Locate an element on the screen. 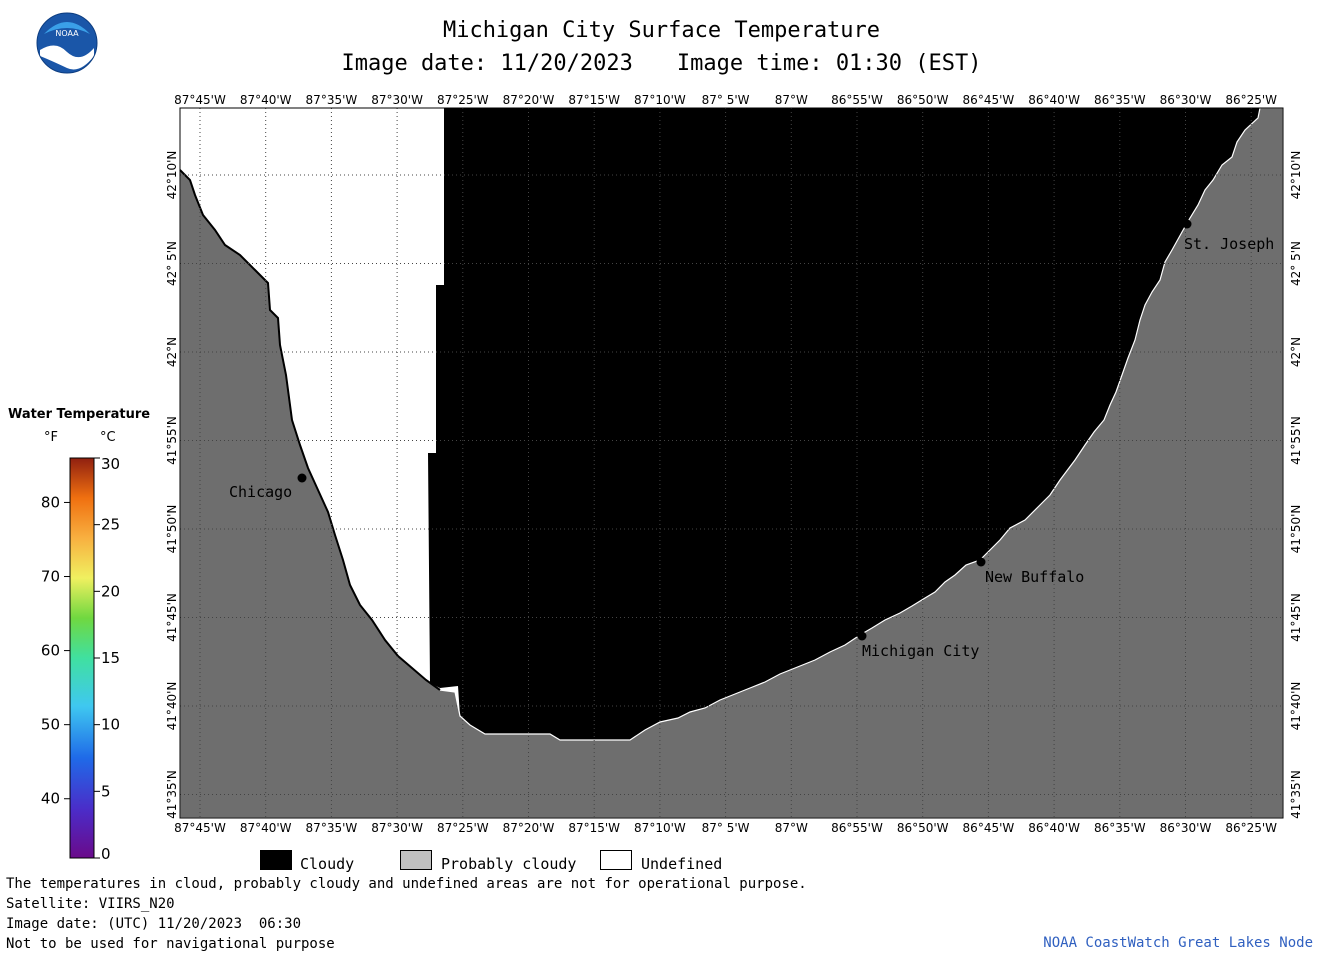  place-st-joseph: St. Joseph is located at coordinates (1228, 236).